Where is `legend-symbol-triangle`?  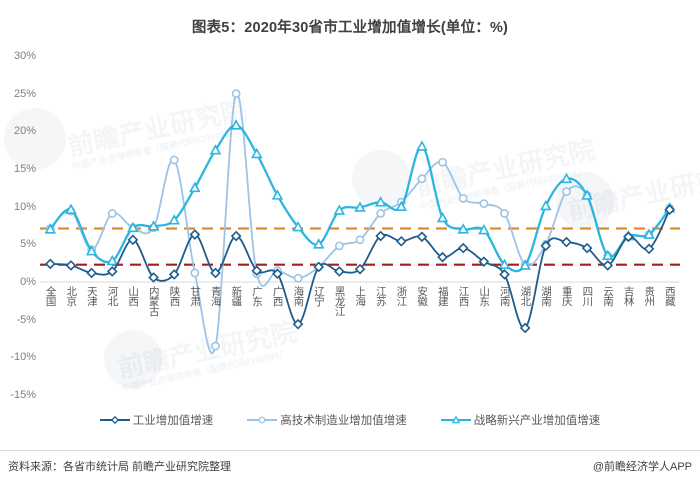 legend-symbol-triangle is located at coordinates (455, 420).